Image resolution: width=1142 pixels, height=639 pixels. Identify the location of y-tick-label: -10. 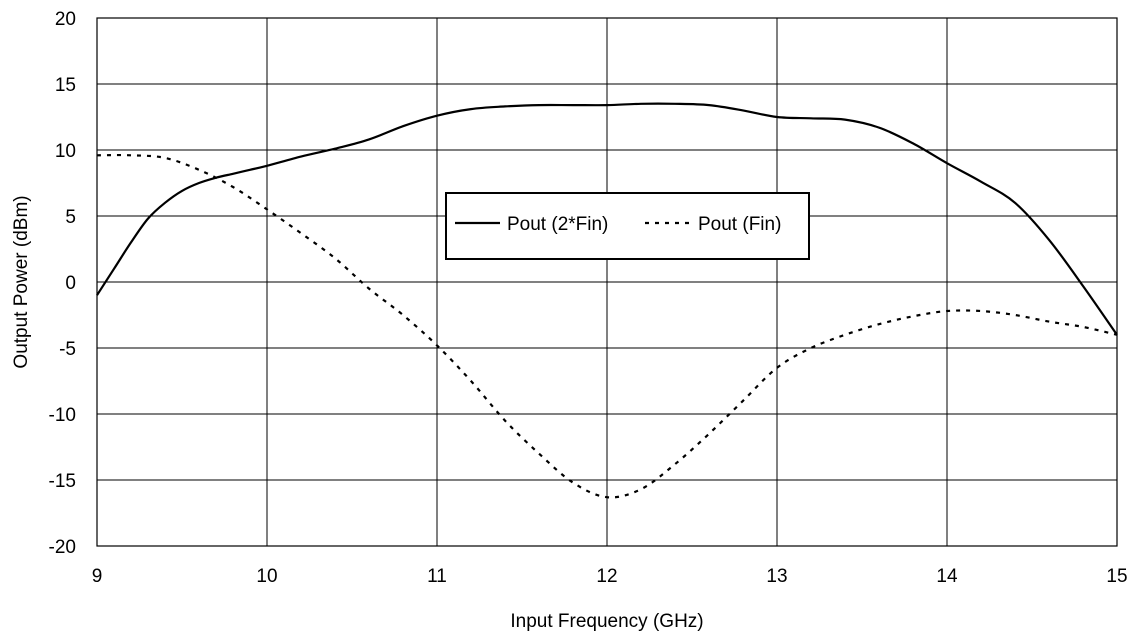
(62, 415).